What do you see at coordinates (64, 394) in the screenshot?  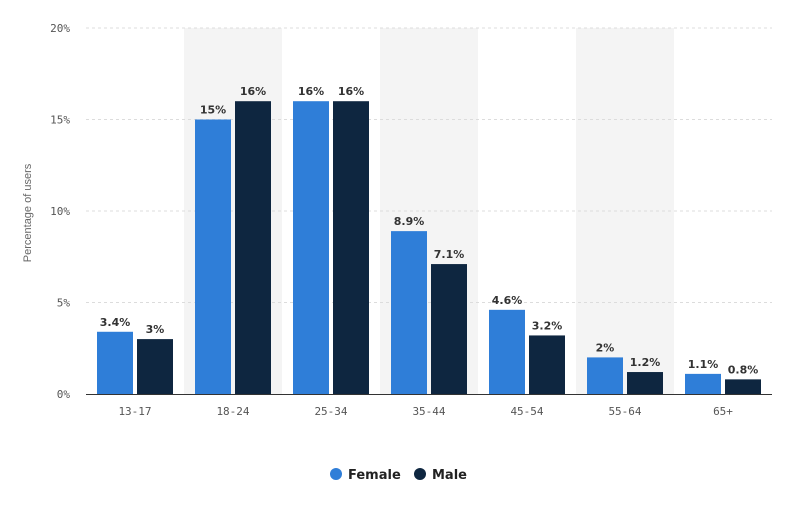 I see `y-tick-label: 0%` at bounding box center [64, 394].